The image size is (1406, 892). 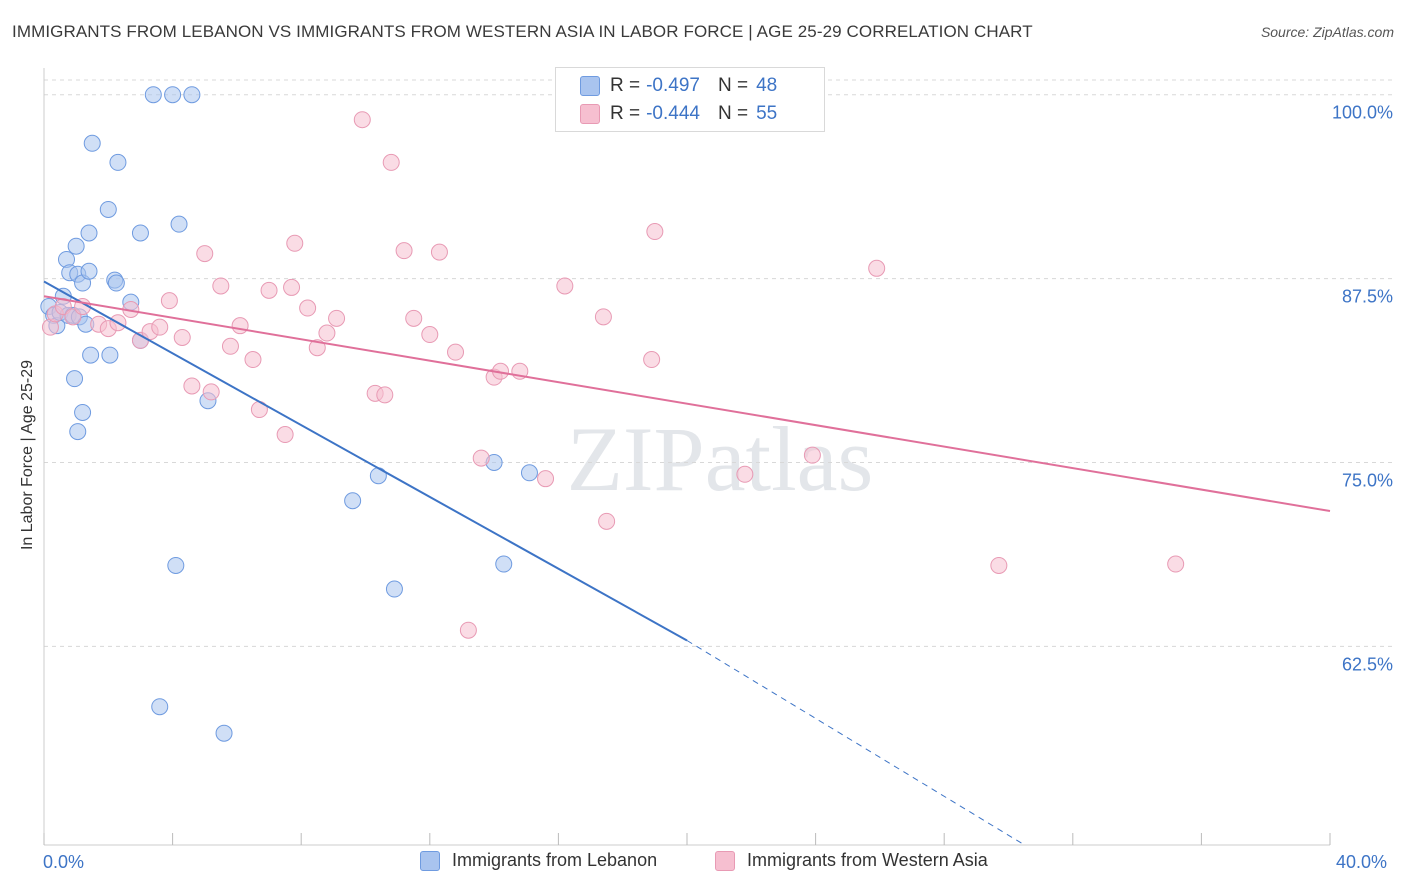 I want to click on lebanon-swatch, so click(x=590, y=86).